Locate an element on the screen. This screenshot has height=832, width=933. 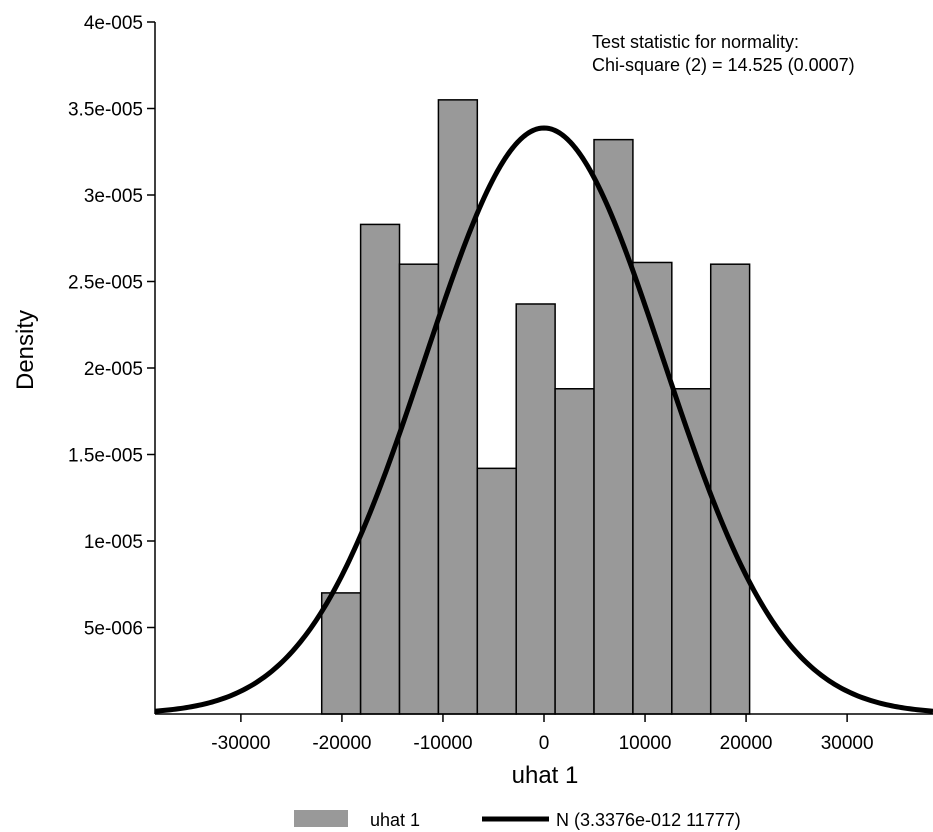
x-tick-label: 0 is located at coordinates (544, 743).